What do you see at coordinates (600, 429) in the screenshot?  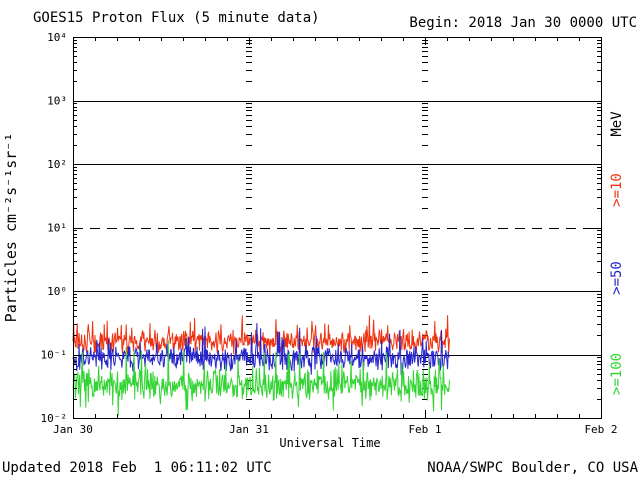 I see `x-tick-label: Feb 2` at bounding box center [600, 429].